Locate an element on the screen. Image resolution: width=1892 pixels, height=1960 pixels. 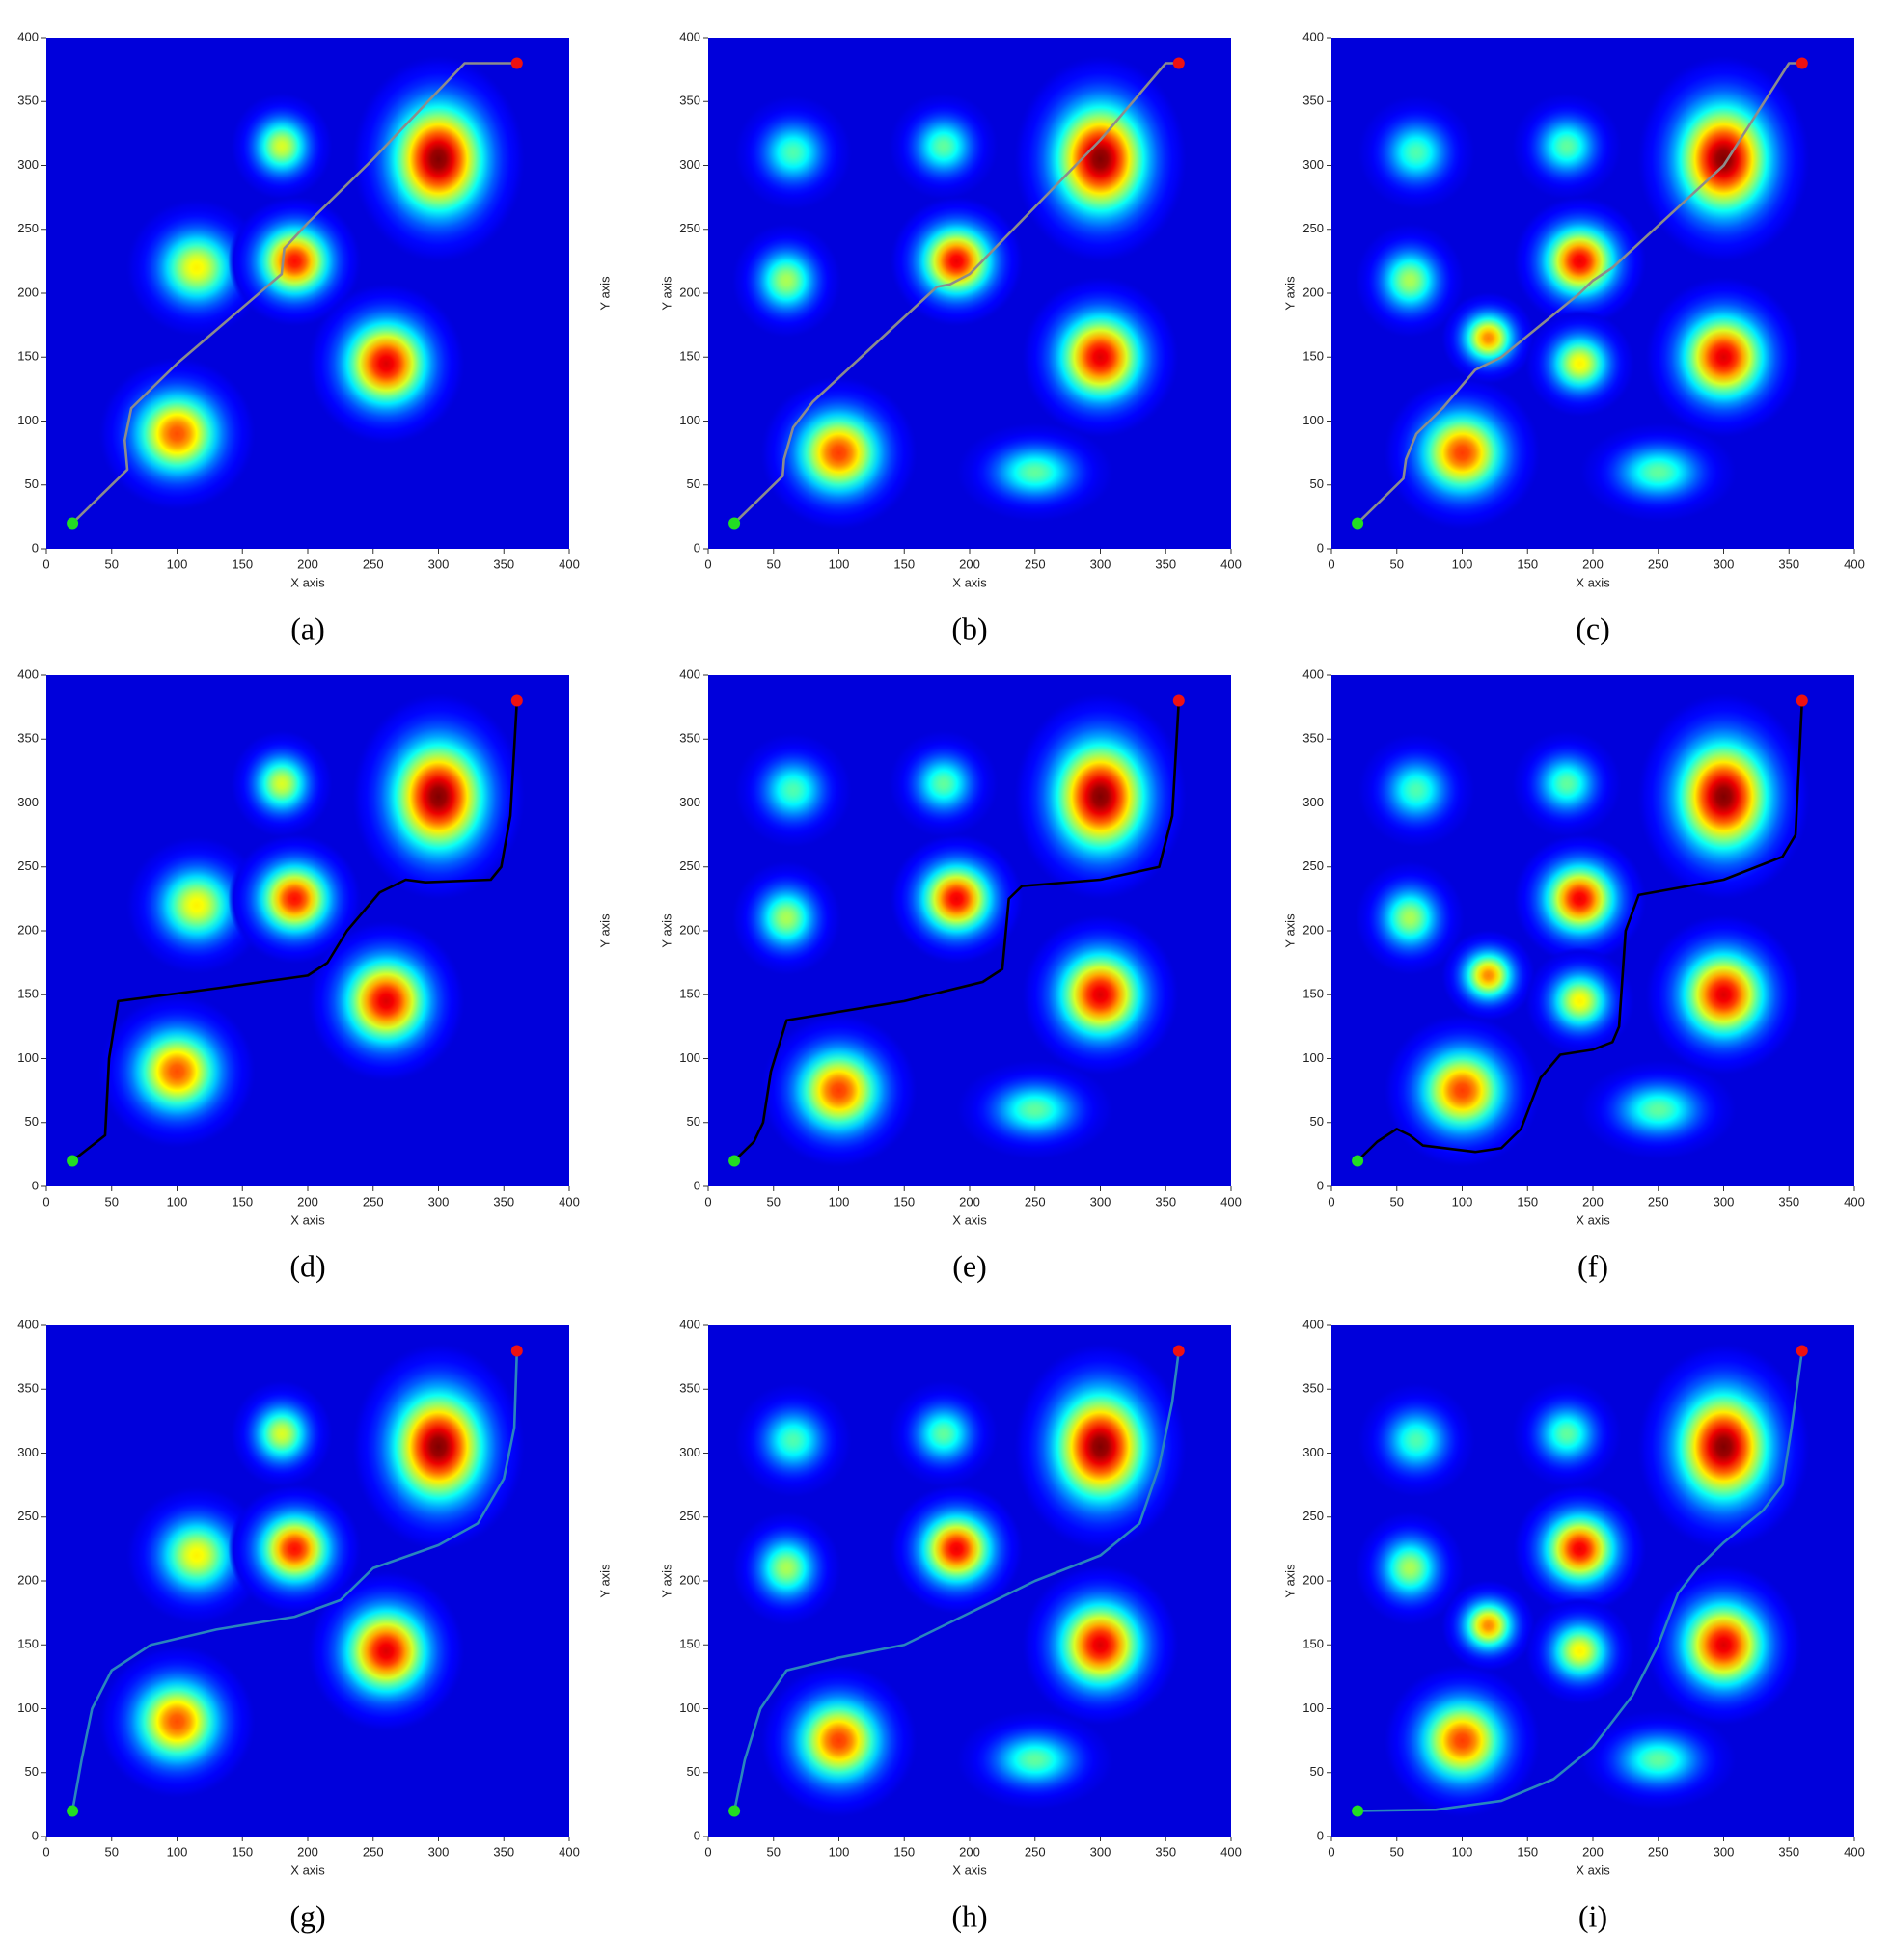
heatmap is located at coordinates (1582, 930).